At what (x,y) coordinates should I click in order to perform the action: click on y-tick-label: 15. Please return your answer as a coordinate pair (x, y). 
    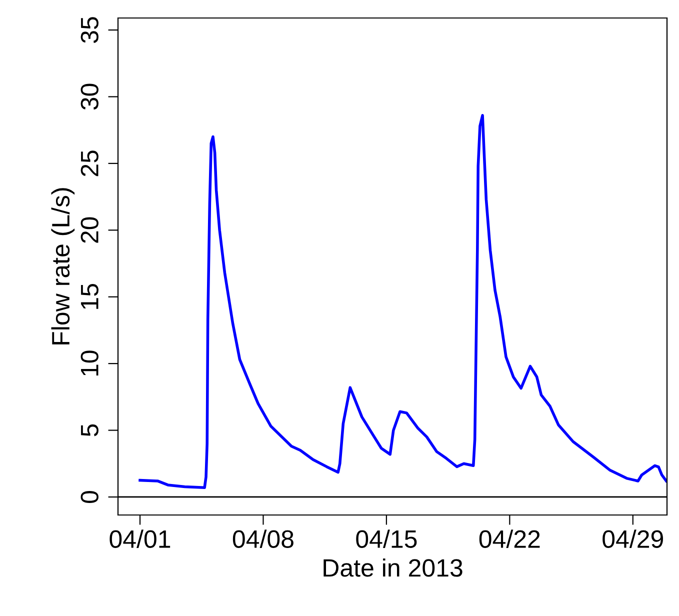
    Looking at the image, I should click on (89, 296).